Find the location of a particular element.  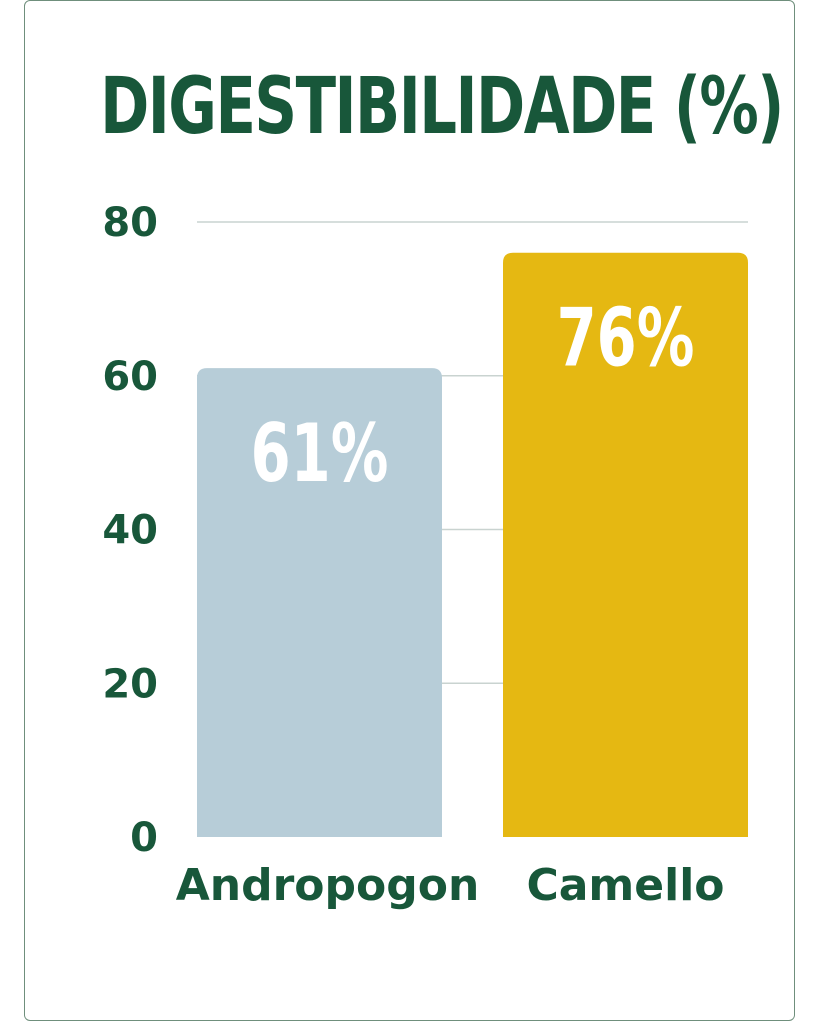

x-category-label: Andropogon is located at coordinates (328, 885).